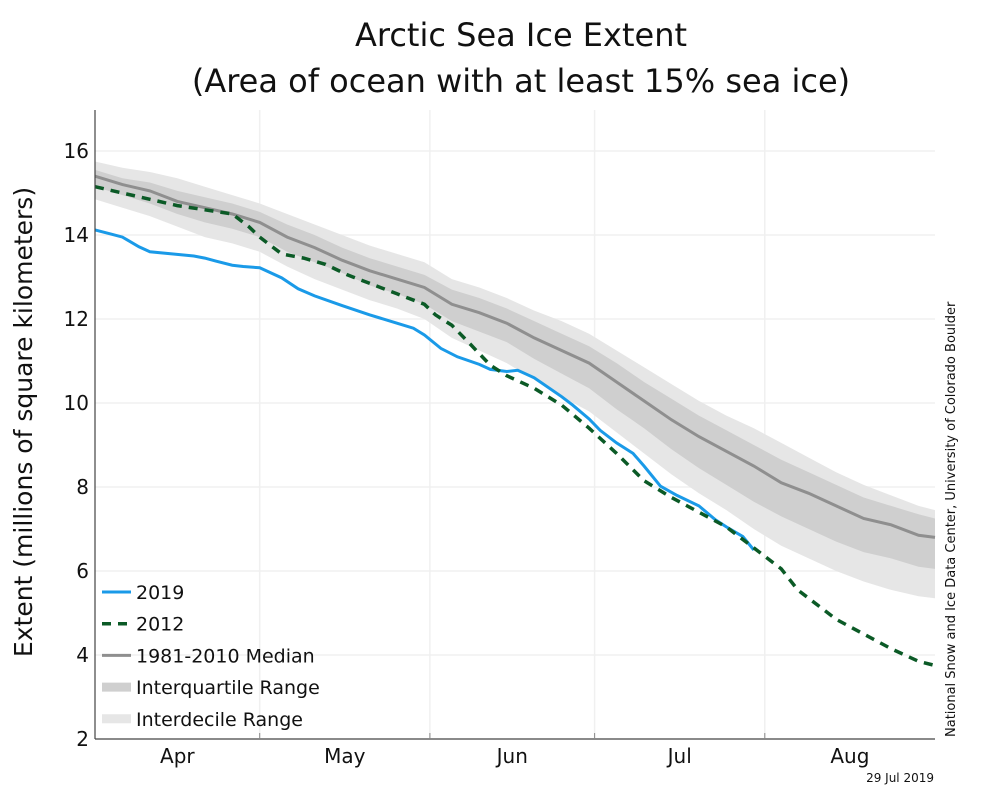  I want to click on y-axis-label: Extent (millions of square kilometers), so click(23, 422).